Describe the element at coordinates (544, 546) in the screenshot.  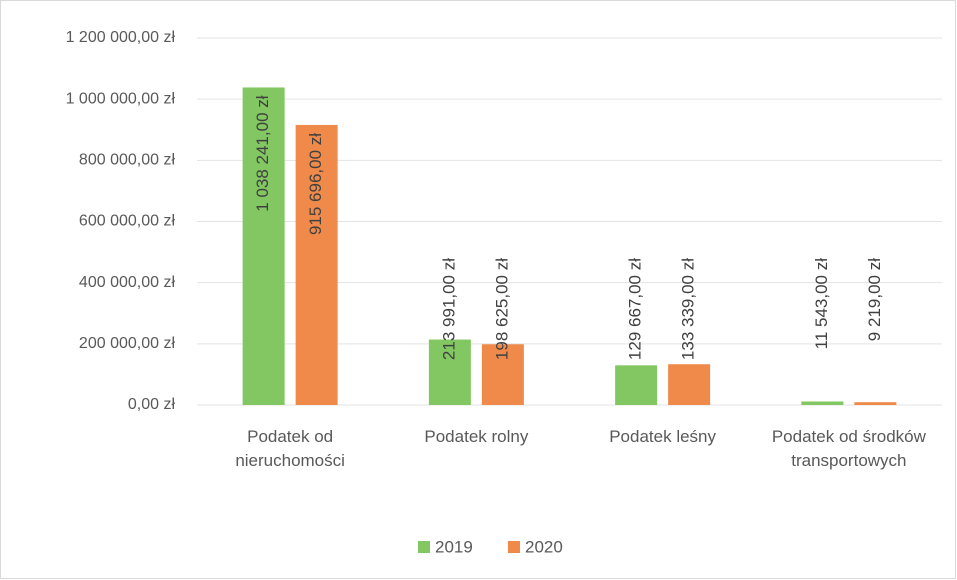
I see `legend-label: 2020` at that location.